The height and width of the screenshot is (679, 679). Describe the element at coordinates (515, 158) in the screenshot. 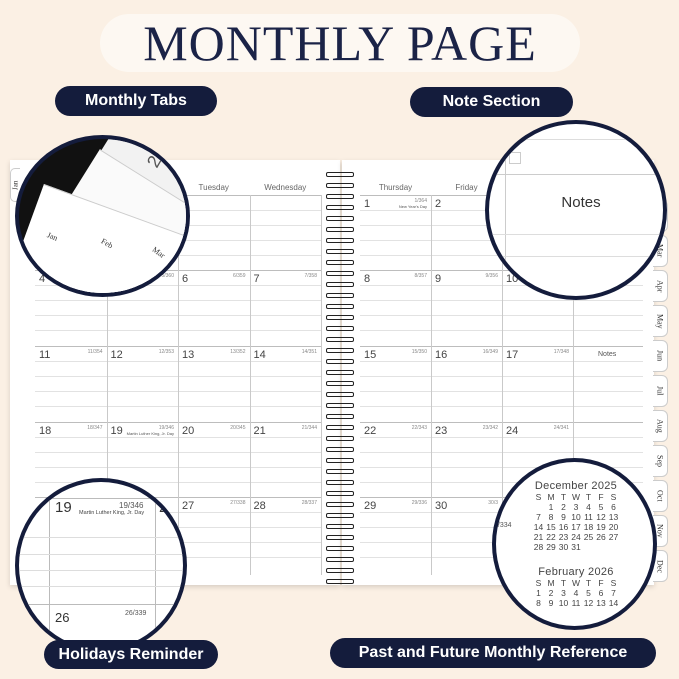

I see `checkbox-icon` at that location.